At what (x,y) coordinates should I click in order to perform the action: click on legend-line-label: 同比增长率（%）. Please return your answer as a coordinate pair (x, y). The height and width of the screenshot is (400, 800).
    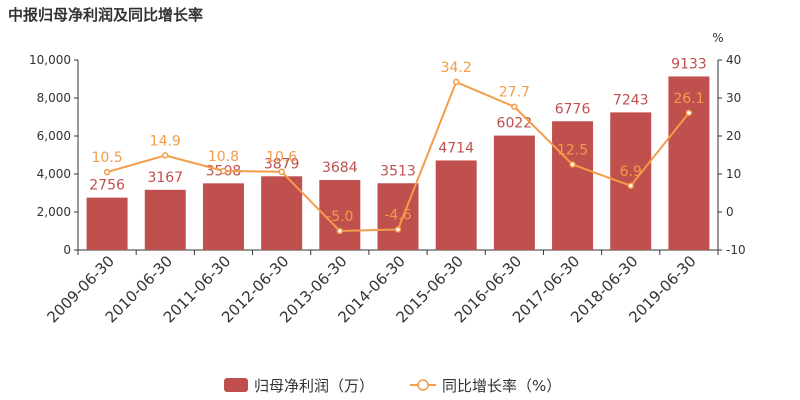
    Looking at the image, I should click on (501, 386).